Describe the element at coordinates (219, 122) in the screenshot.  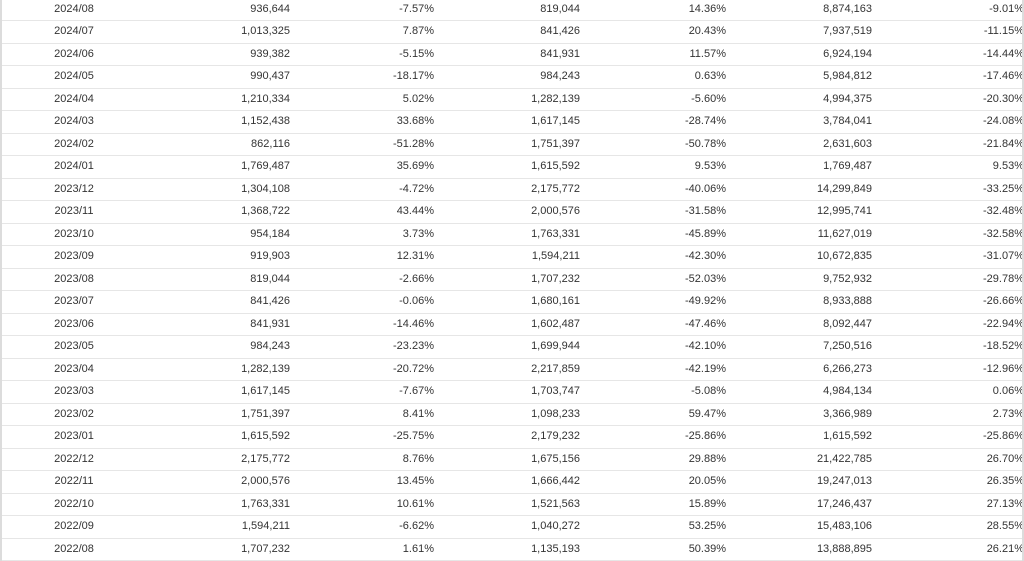
I see `value-1-cell: 1,152,438` at that location.